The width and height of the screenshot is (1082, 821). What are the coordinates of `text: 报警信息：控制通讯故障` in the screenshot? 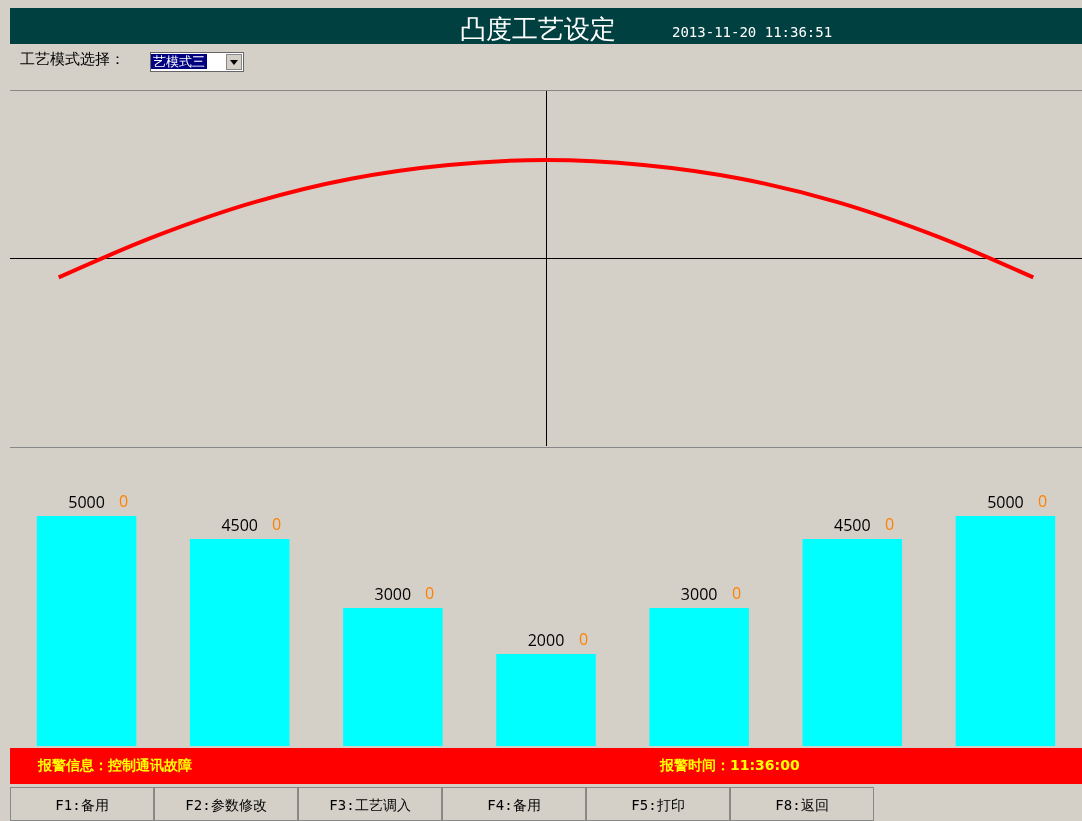 It's located at (115, 766).